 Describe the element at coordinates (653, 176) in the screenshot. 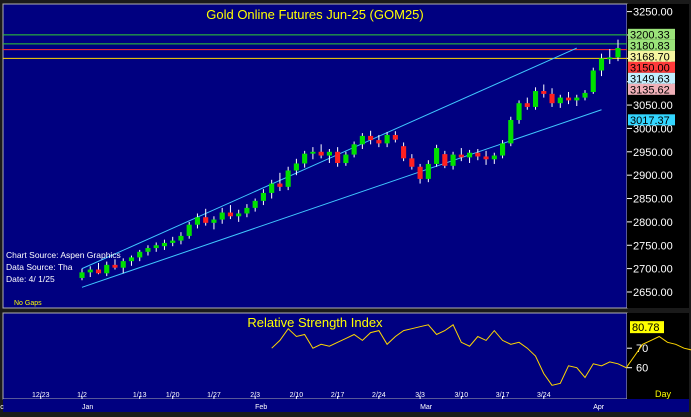

I see `y-tick-label: 2900.00` at that location.